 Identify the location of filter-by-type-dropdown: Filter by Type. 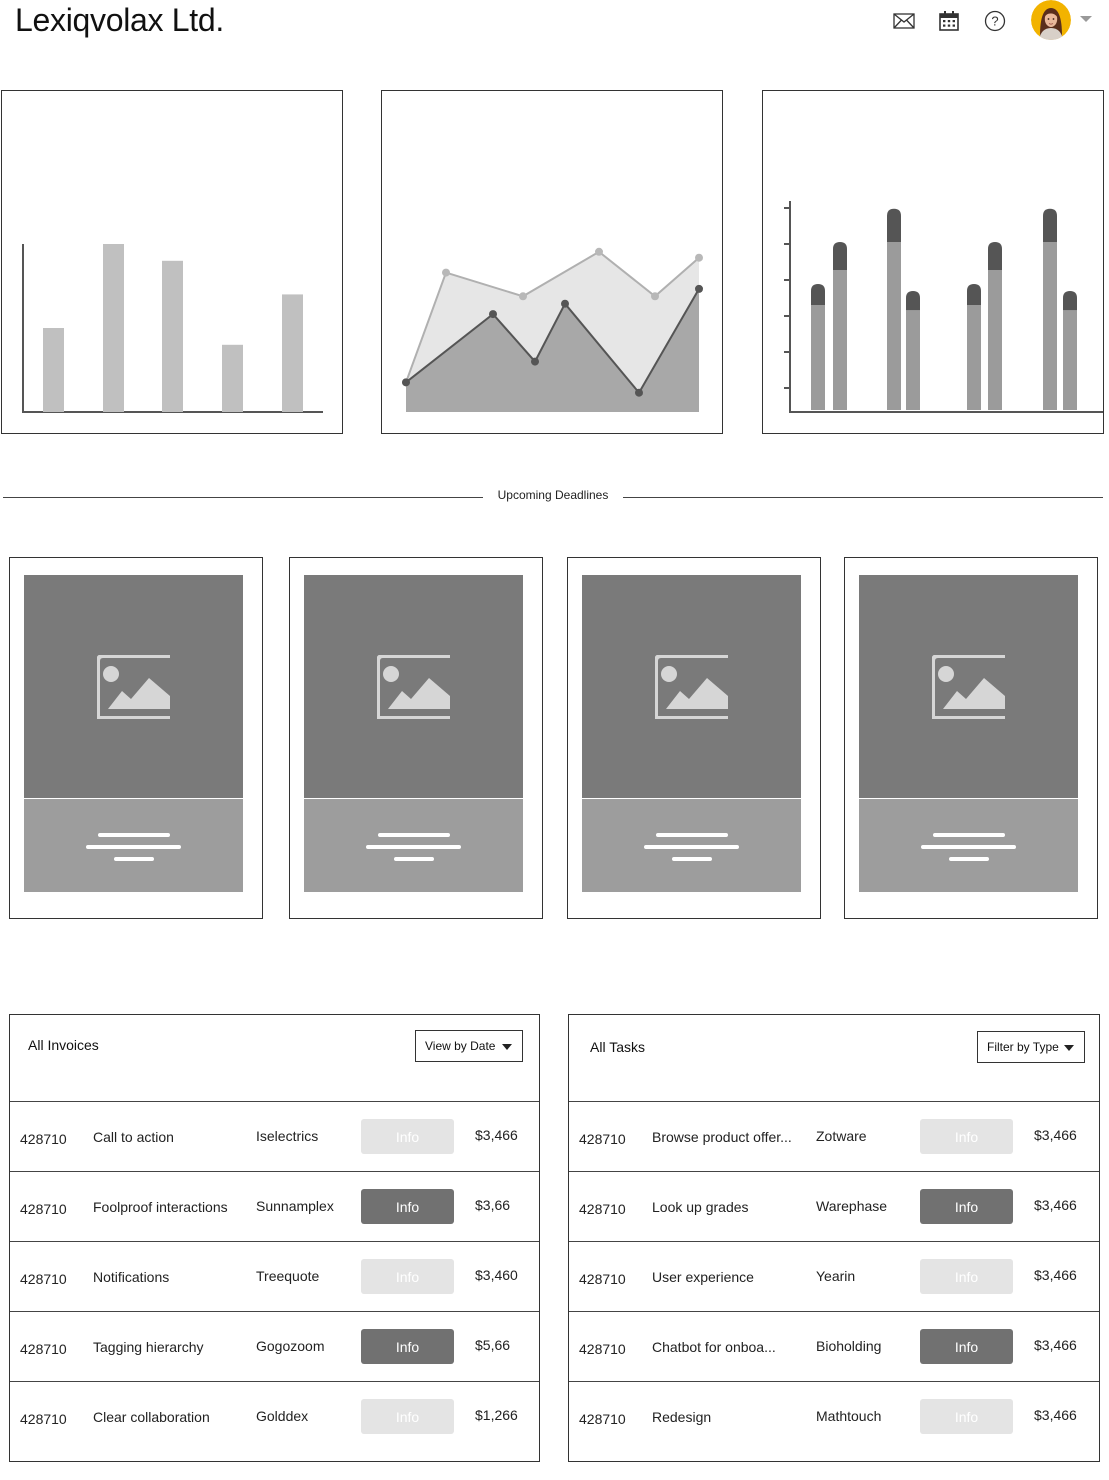
(1031, 1047).